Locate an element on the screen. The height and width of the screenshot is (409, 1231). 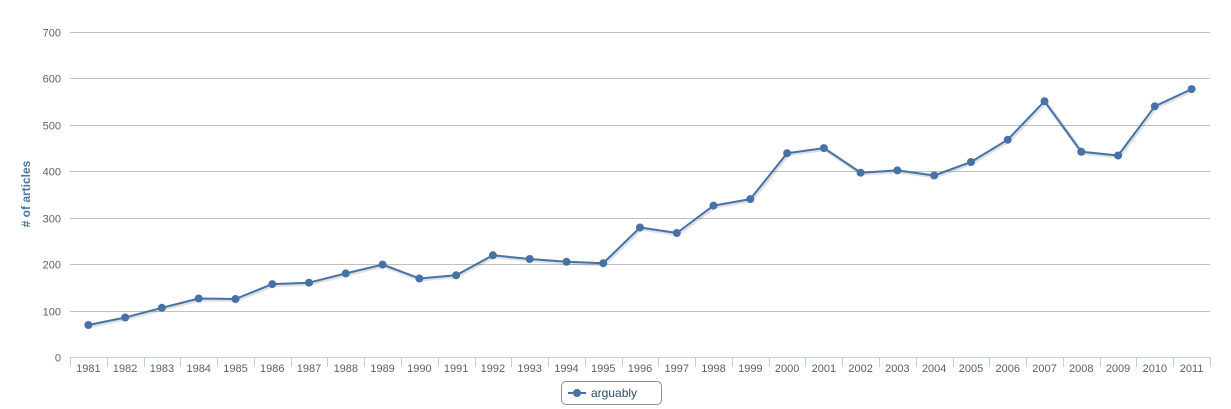
x-tick-label: 2003 is located at coordinates (897, 369).